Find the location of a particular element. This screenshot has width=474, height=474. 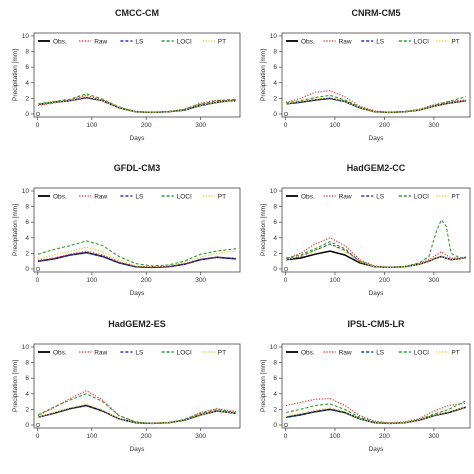

chart-title: CNRM-CM5 is located at coordinates (376, 13).